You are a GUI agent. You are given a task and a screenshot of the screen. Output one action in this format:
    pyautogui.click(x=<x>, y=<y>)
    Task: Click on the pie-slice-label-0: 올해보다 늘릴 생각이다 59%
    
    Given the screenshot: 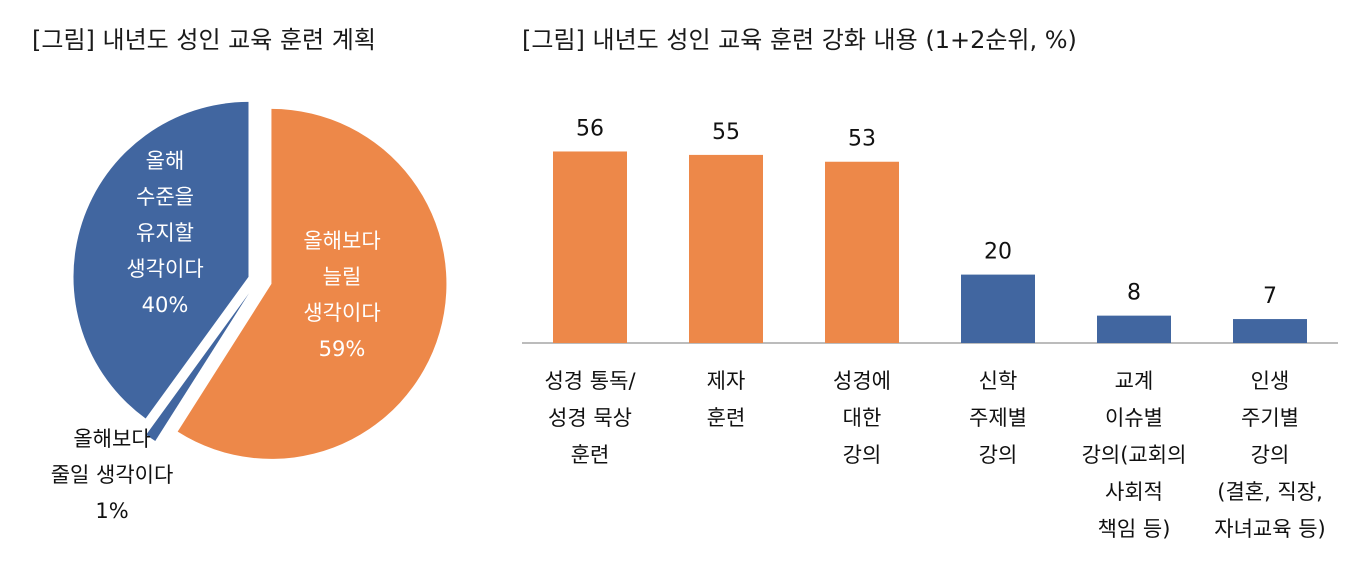 What is the action you would take?
    pyautogui.click(x=341, y=295)
    